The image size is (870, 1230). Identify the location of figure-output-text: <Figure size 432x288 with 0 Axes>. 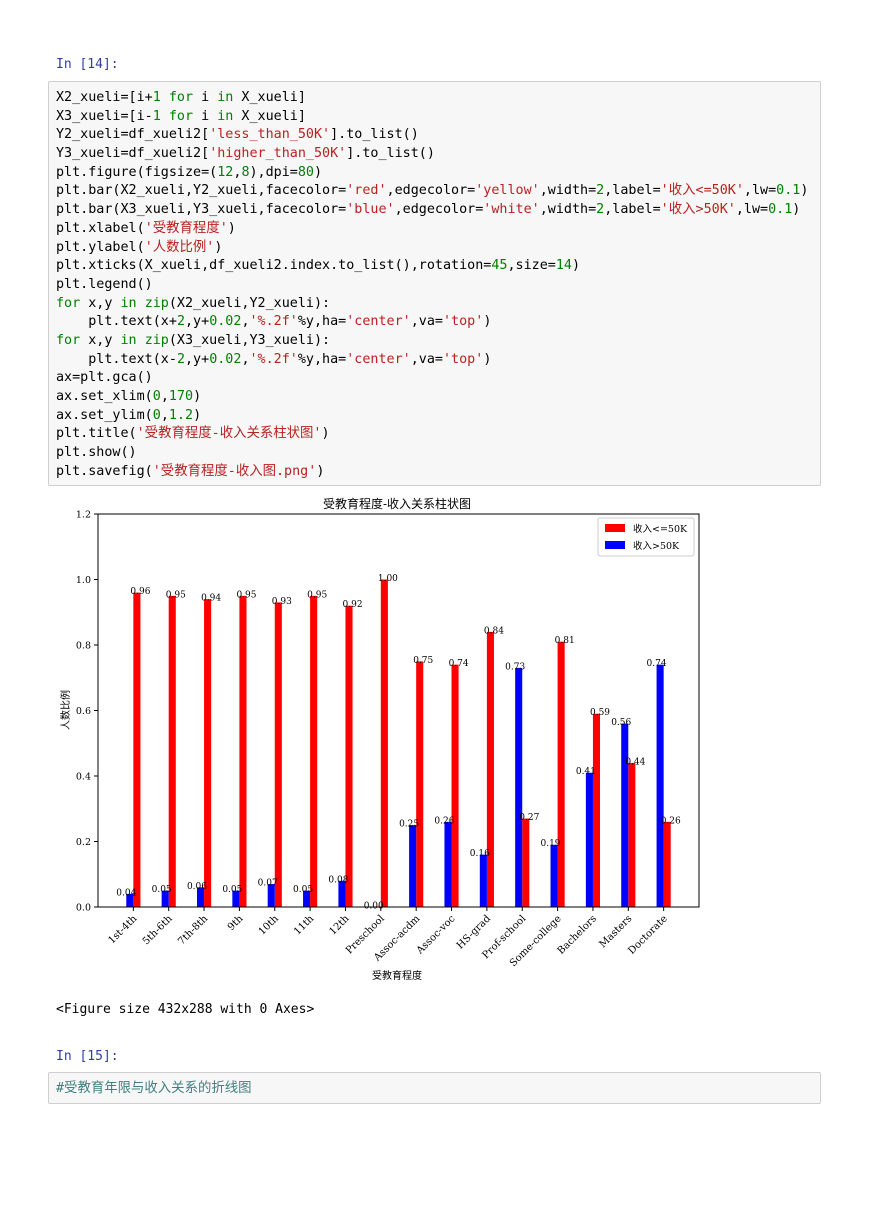
(185, 1009).